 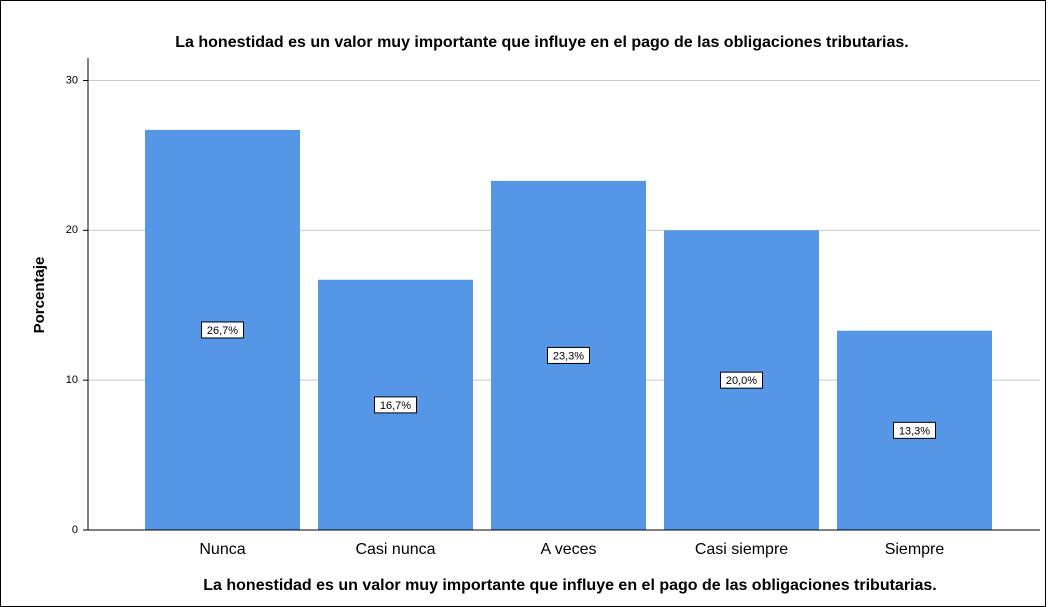 I want to click on x-tick-label: Nunca, so click(x=222, y=549).